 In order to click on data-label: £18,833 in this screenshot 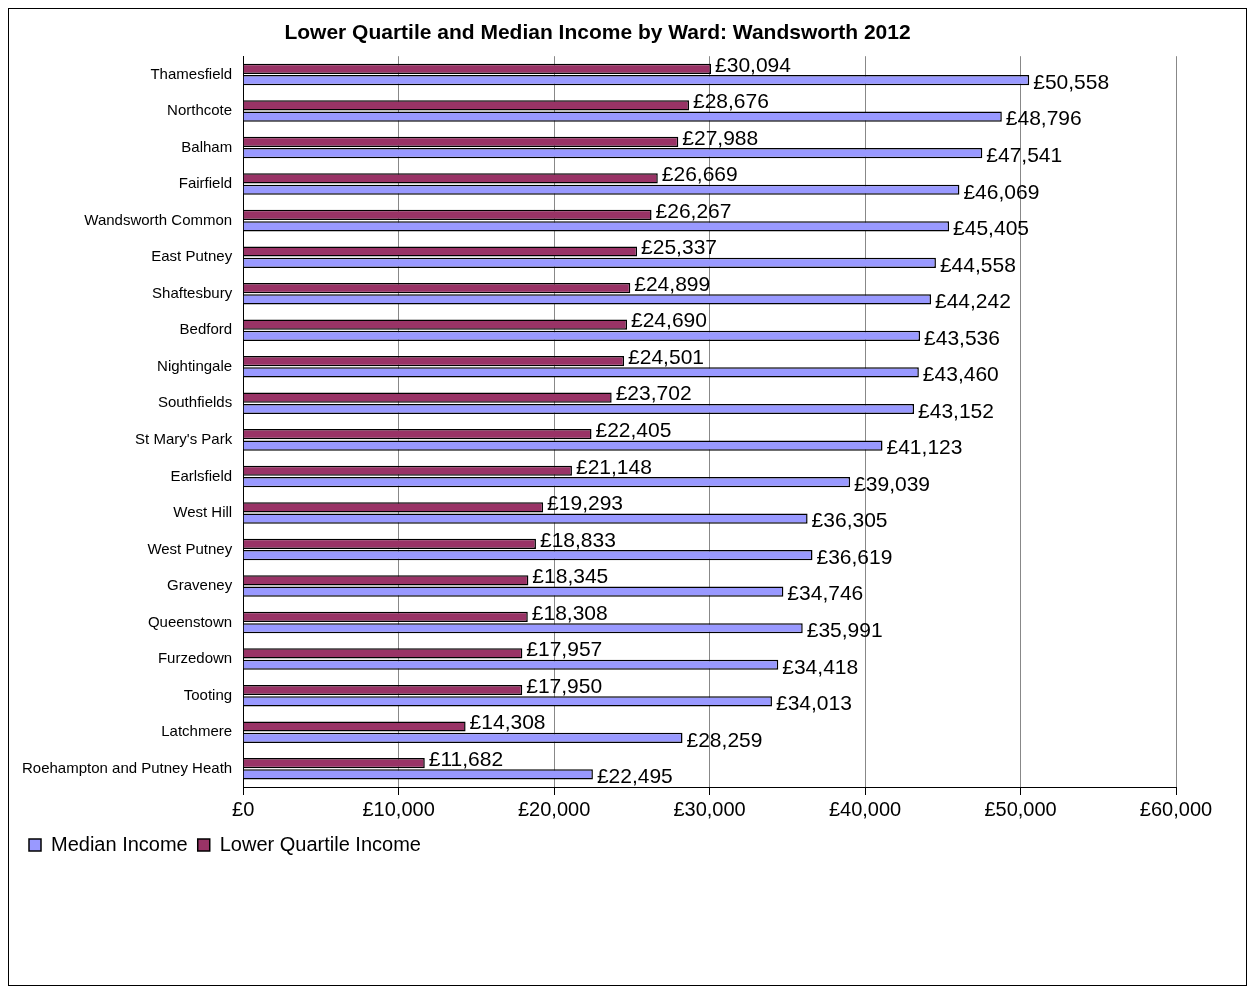, I will do `click(577, 539)`.